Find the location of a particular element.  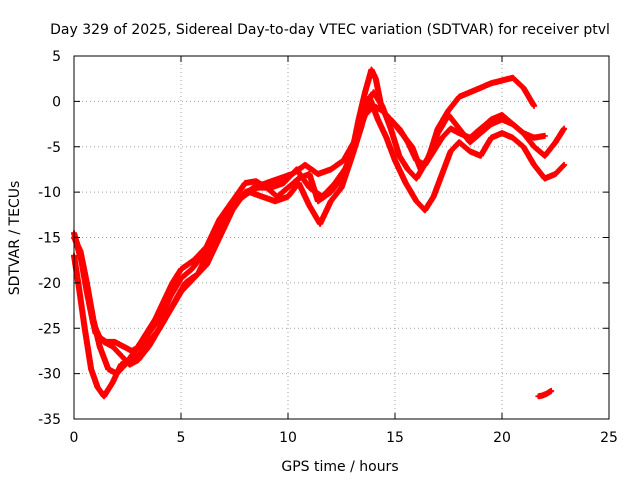

x-tick-label: 25 is located at coordinates (609, 438).